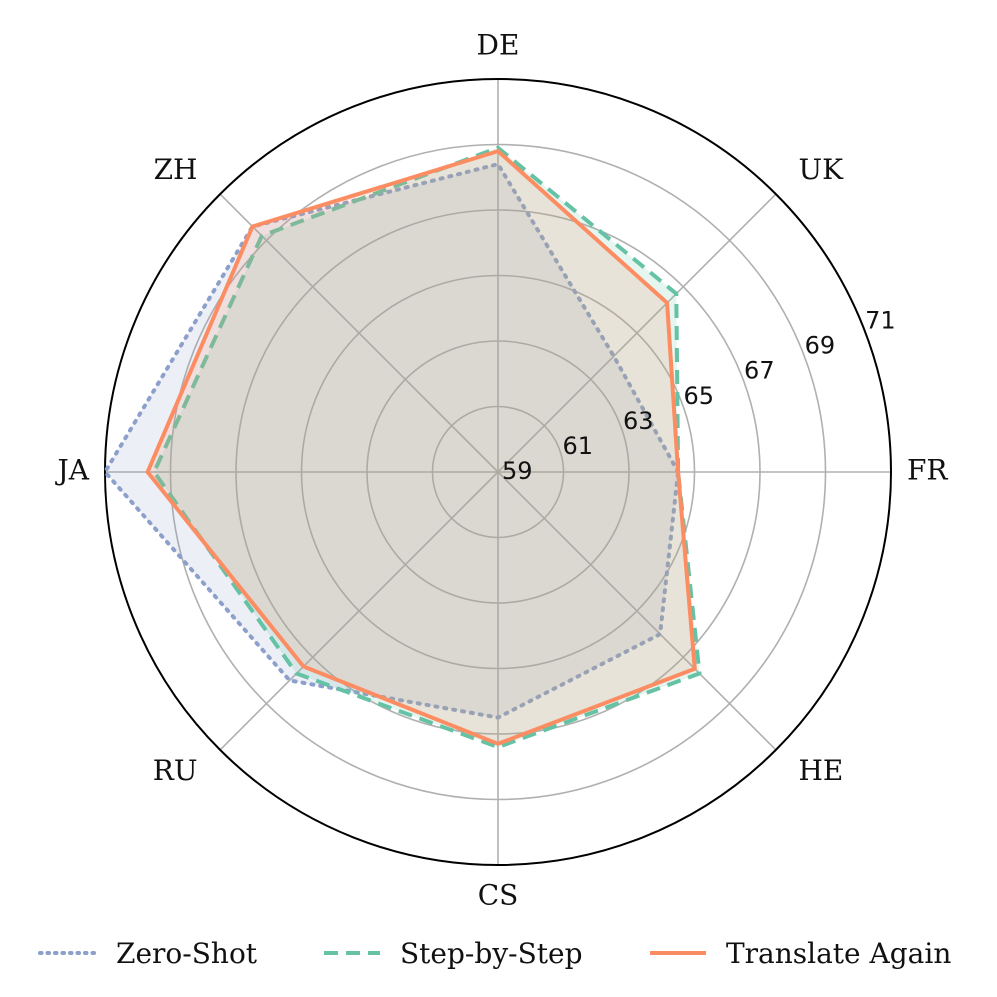  What do you see at coordinates (822, 169) in the screenshot?
I see `category-label-uk: UK` at bounding box center [822, 169].